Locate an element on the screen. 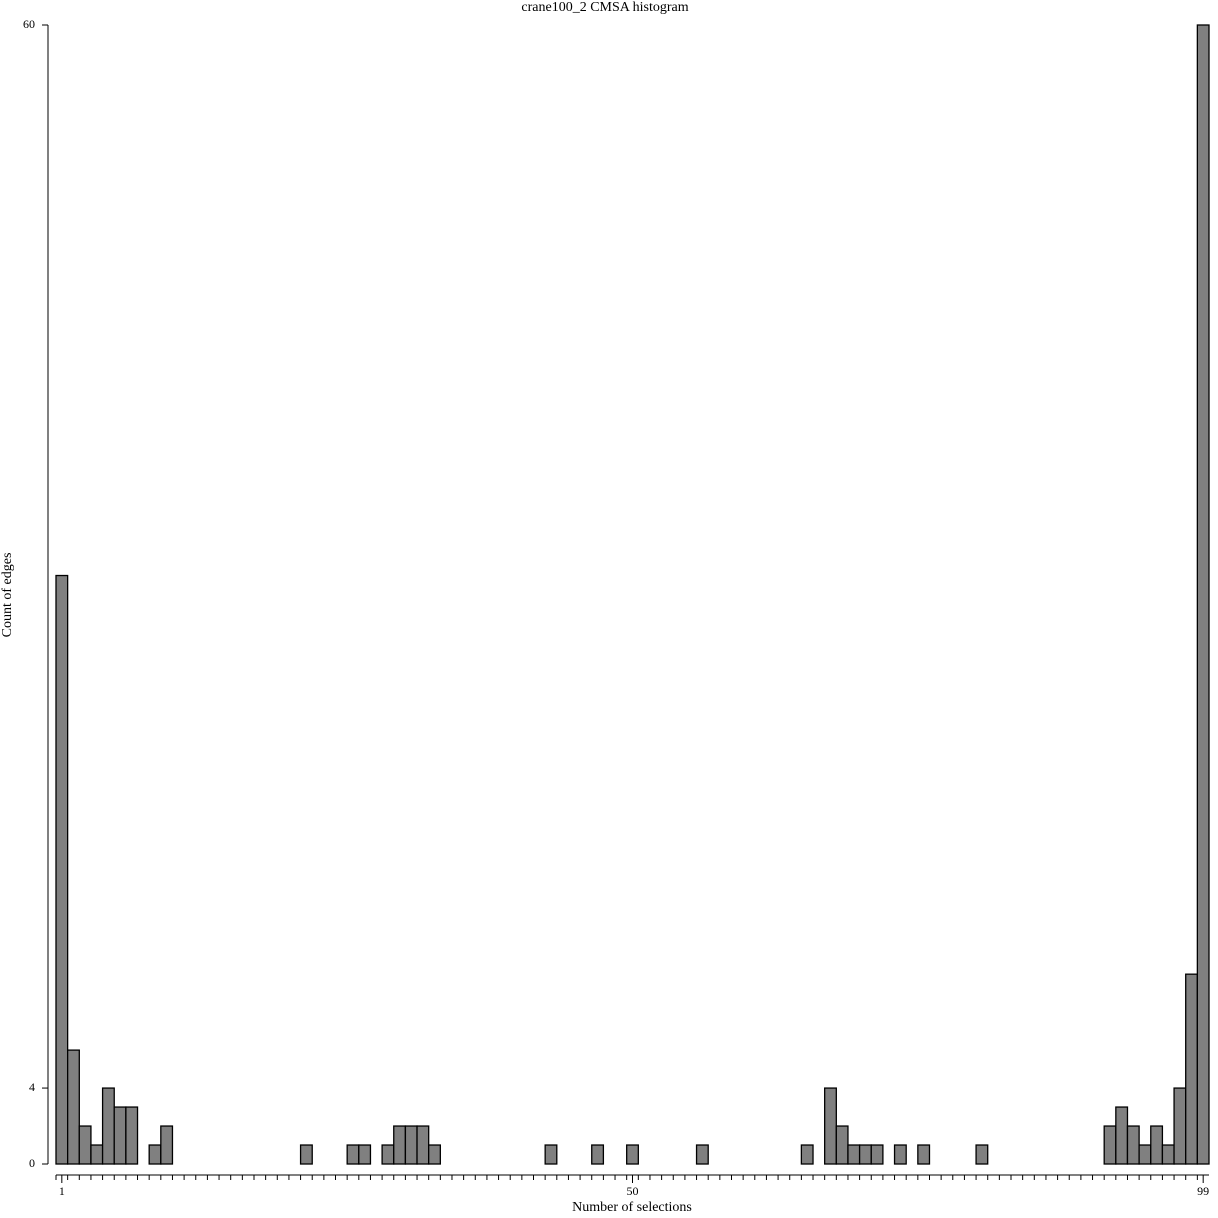  chart-title: crane100_2 CMSA histogram is located at coordinates (604, 7).